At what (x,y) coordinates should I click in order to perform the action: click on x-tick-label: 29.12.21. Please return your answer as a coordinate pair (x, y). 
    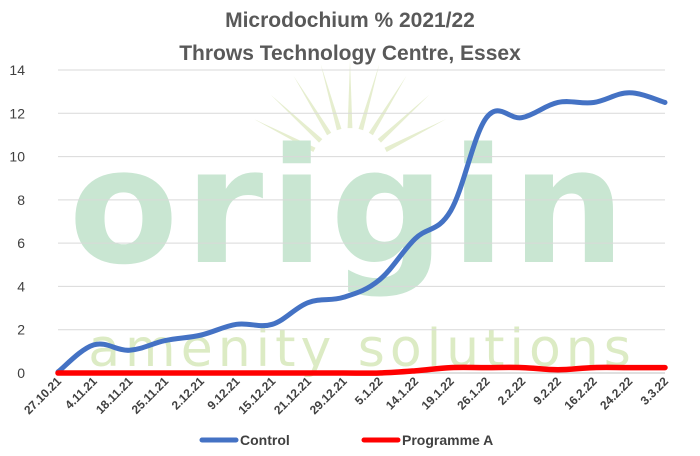
    Looking at the image, I should click on (328, 395).